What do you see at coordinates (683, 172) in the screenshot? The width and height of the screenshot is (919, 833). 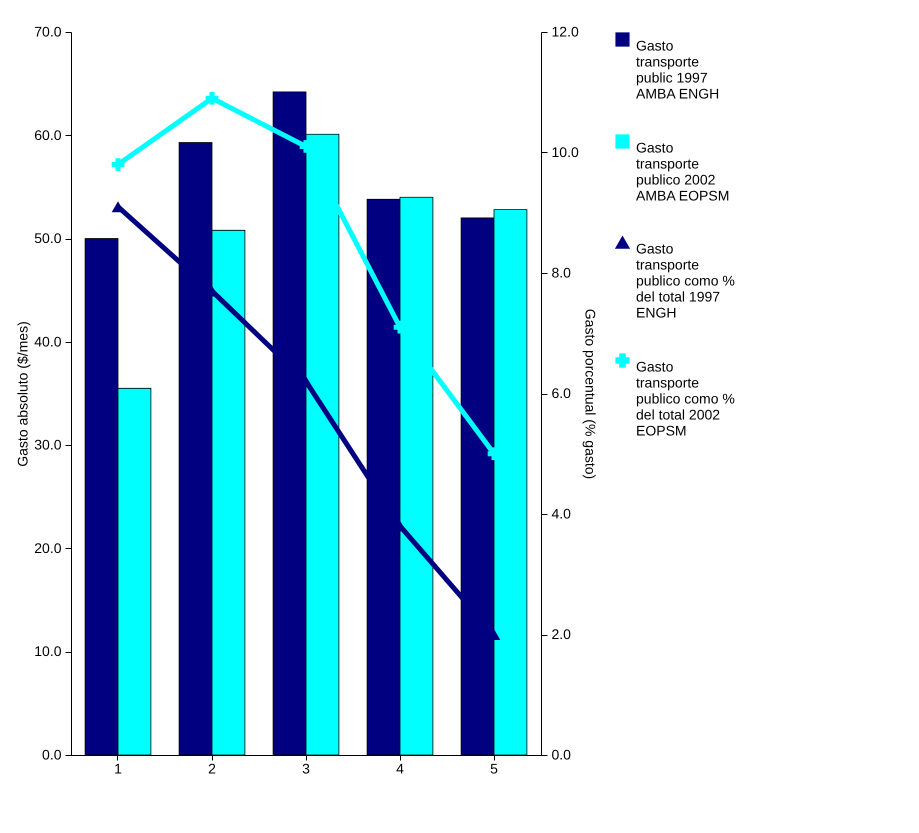 I see `legend-label: Gasto transporte publico 2002 AMBA EOPSM` at bounding box center [683, 172].